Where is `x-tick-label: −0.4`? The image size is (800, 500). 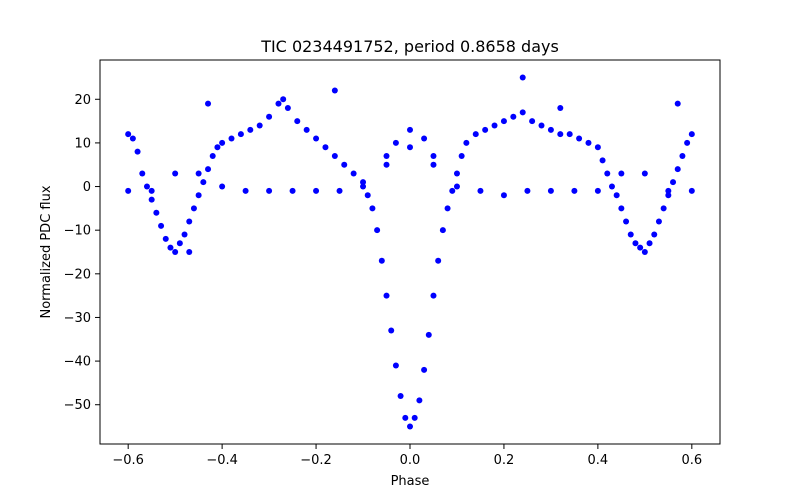 x-tick-label: −0.4 is located at coordinates (222, 460).